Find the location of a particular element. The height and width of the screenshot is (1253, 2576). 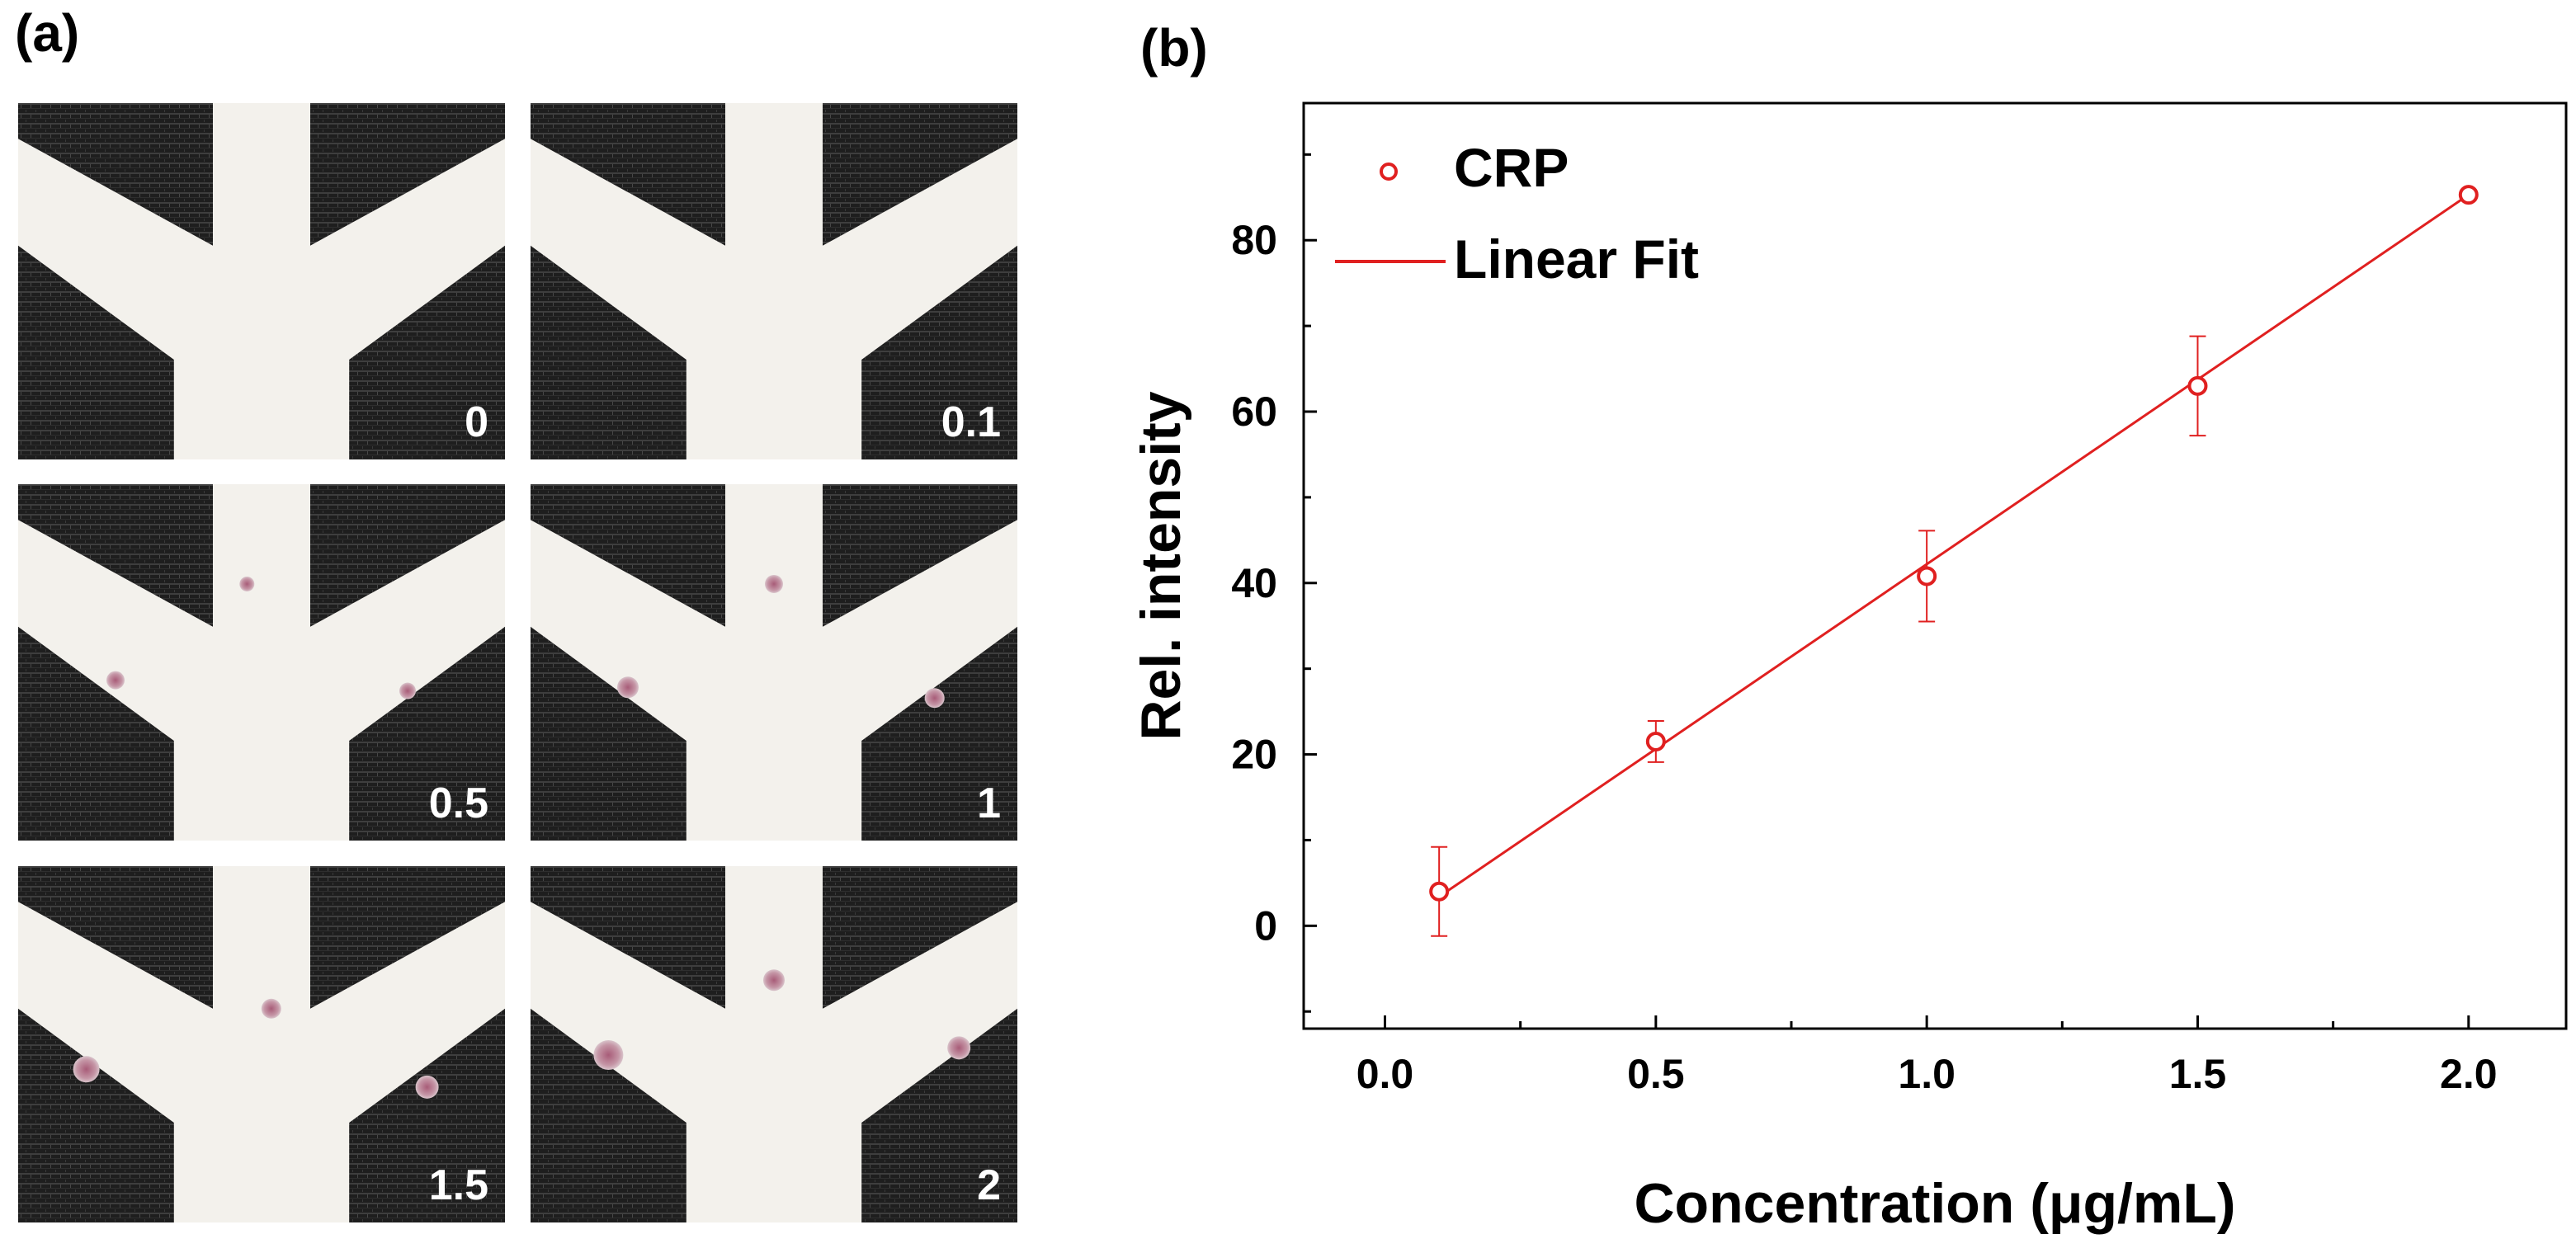

x-tick-label: 2.0 is located at coordinates (2469, 1074).